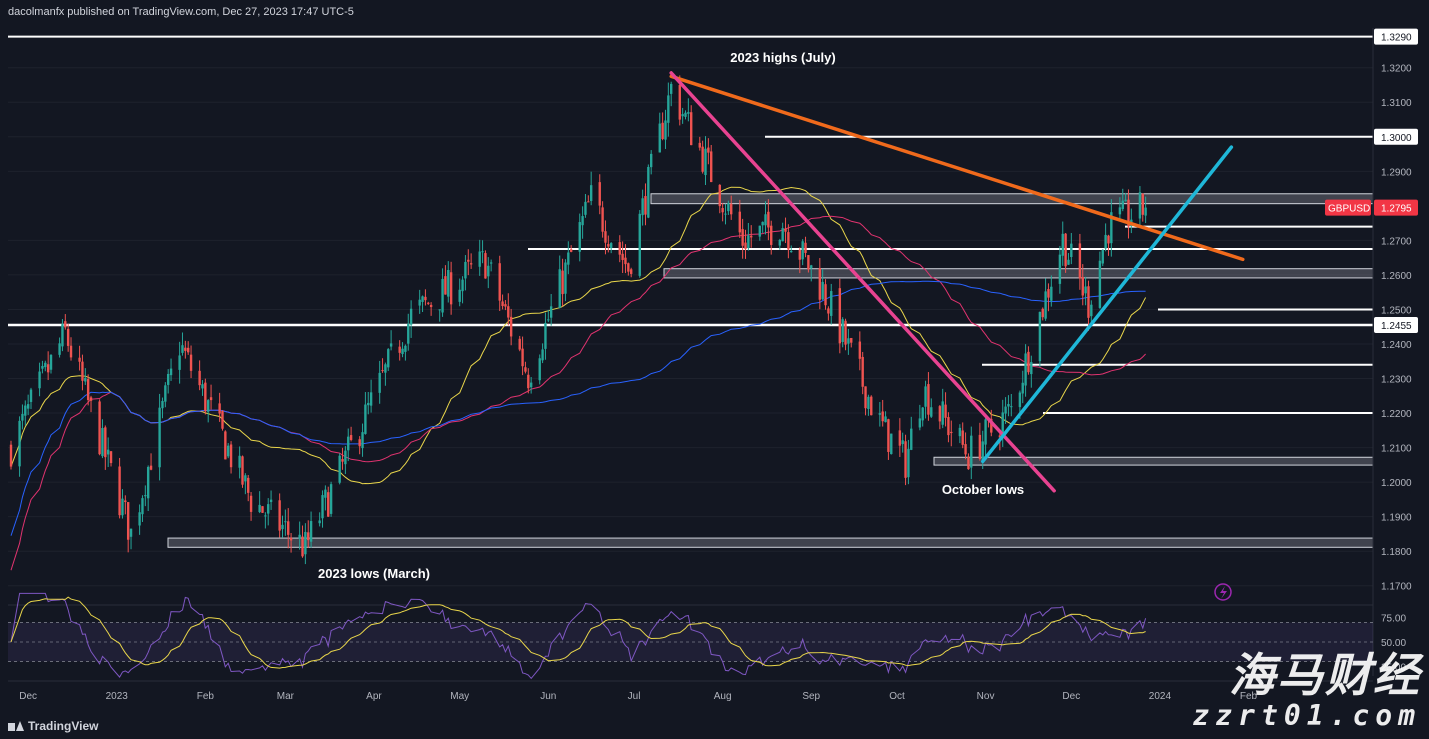 This screenshot has height=739, width=1429. Describe the element at coordinates (1396, 483) in the screenshot. I see `price-tick-label: 1.2000` at that location.